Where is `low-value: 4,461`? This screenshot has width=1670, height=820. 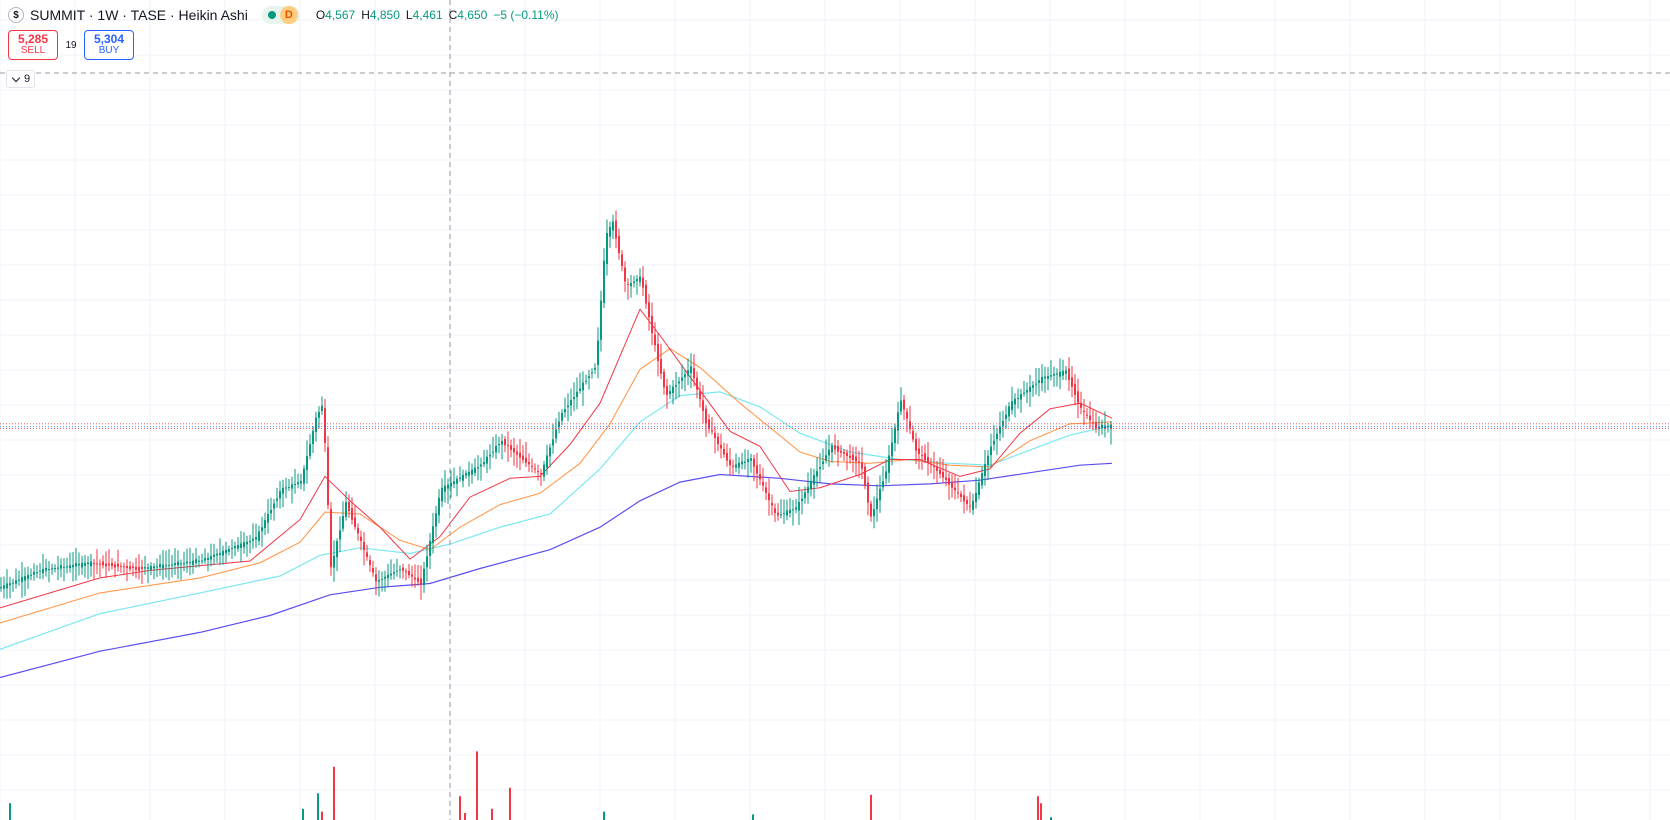
low-value: 4,461 is located at coordinates (427, 15).